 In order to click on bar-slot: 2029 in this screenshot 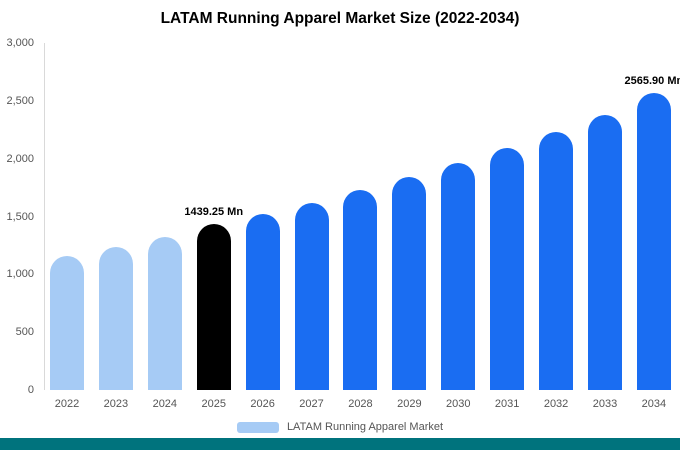, I will do `click(409, 226)`.